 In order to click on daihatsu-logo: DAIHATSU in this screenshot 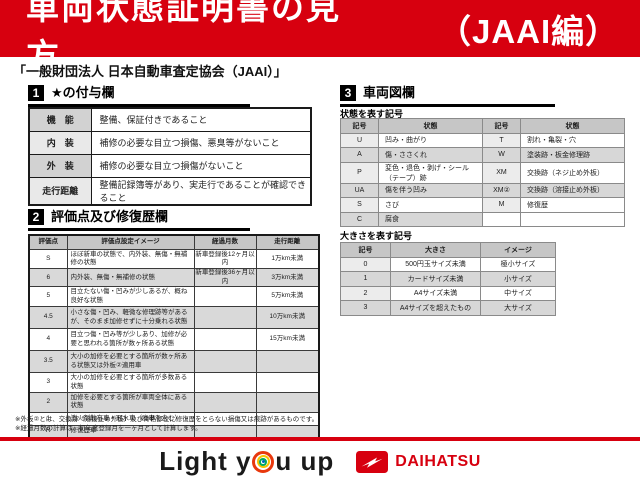, I will do `click(418, 461)`.